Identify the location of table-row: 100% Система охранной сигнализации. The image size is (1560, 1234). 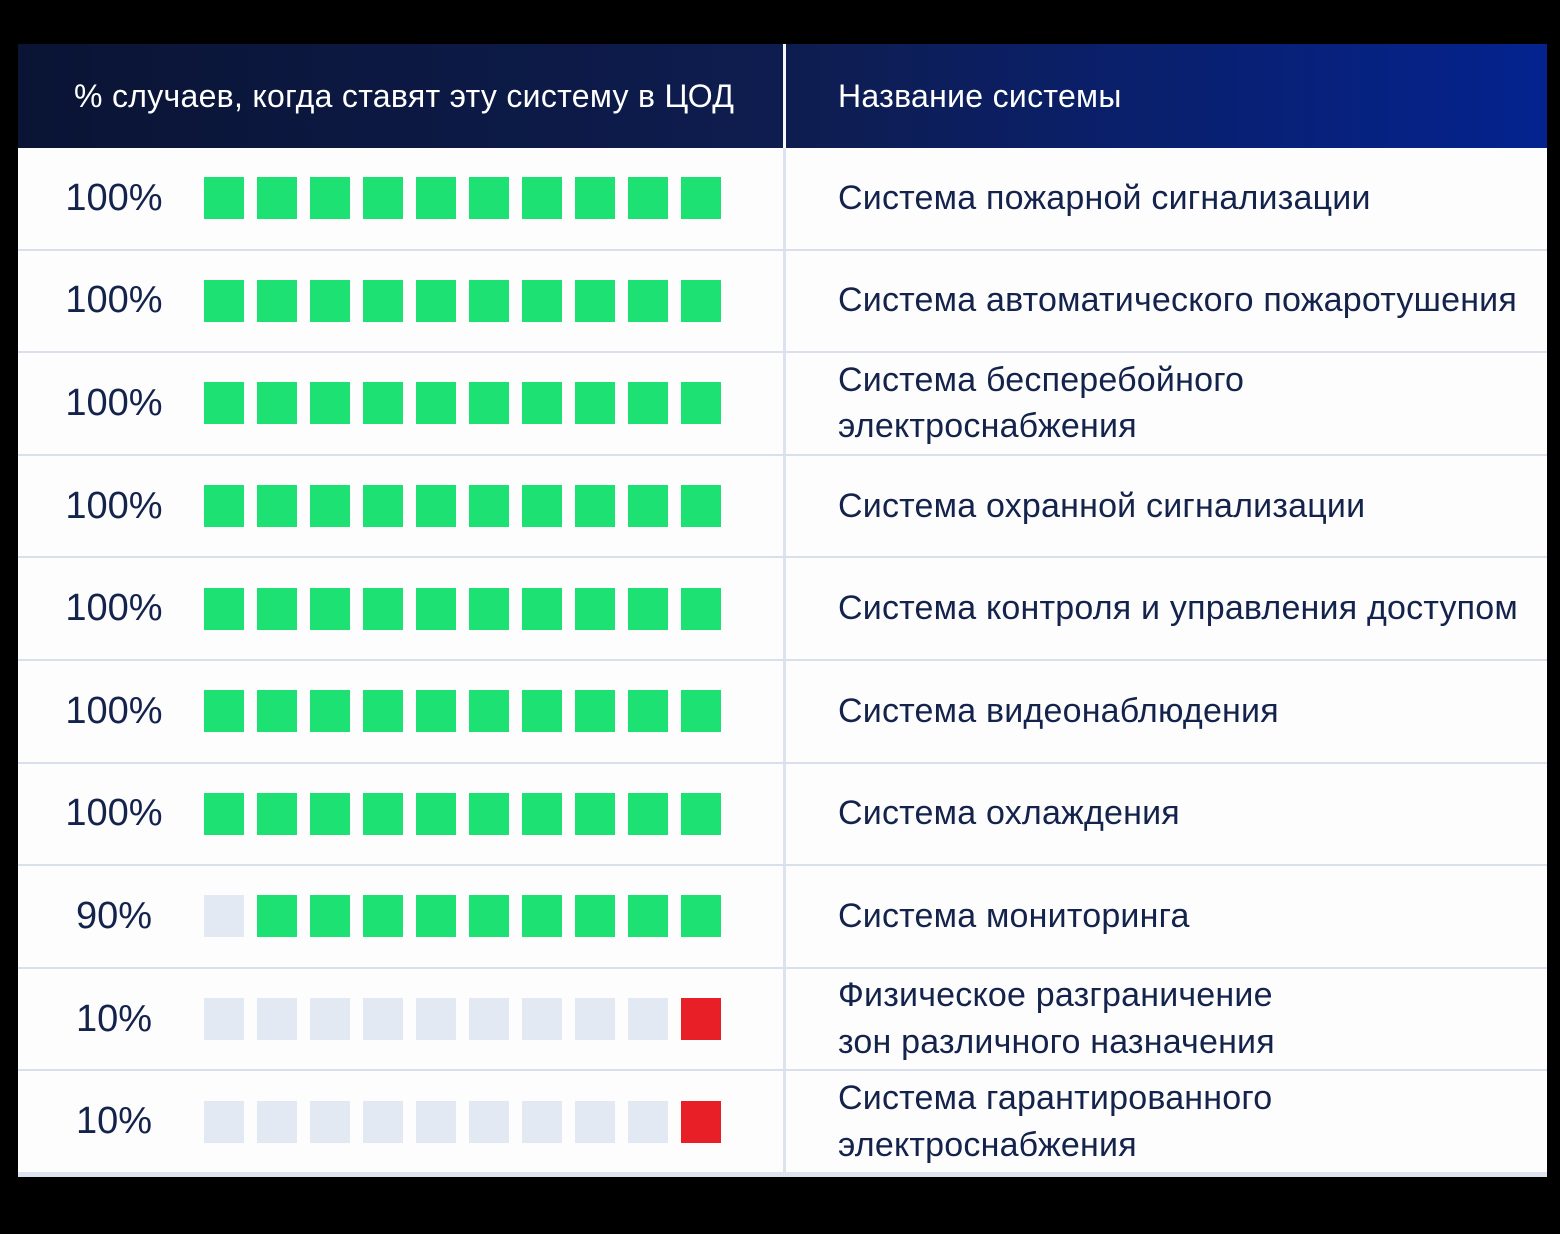
(782, 507).